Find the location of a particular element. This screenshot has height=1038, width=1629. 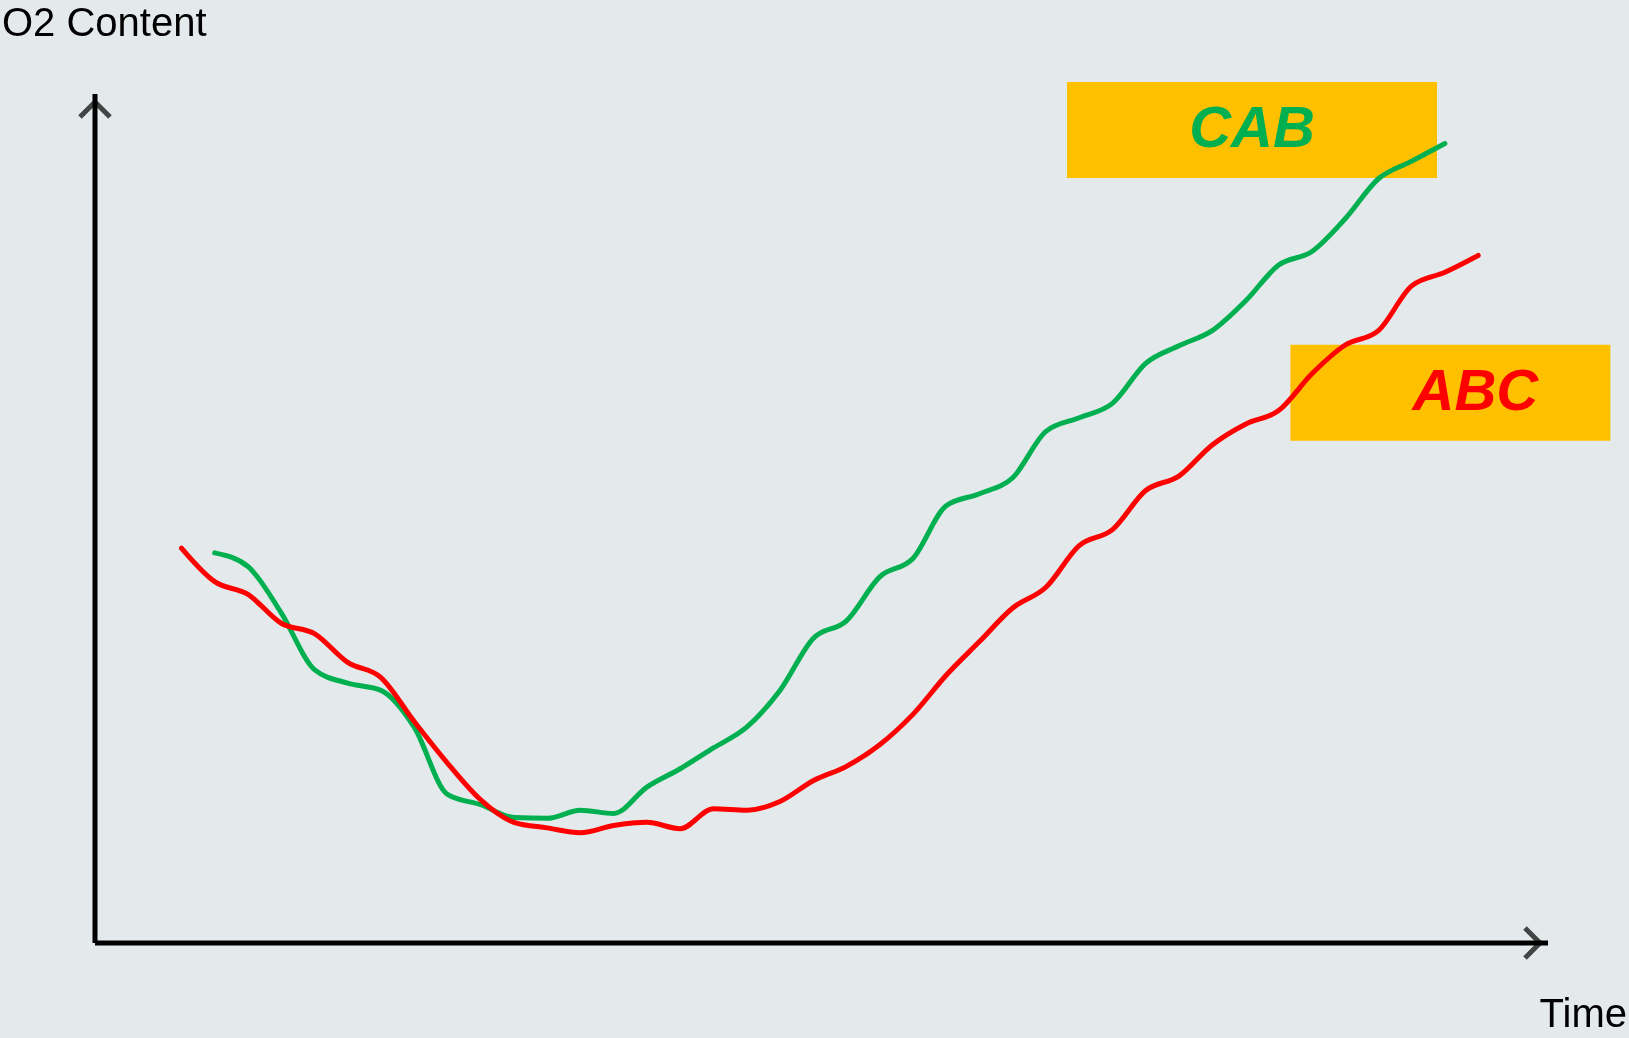

x-axis-title: Time is located at coordinates (1583, 1013).